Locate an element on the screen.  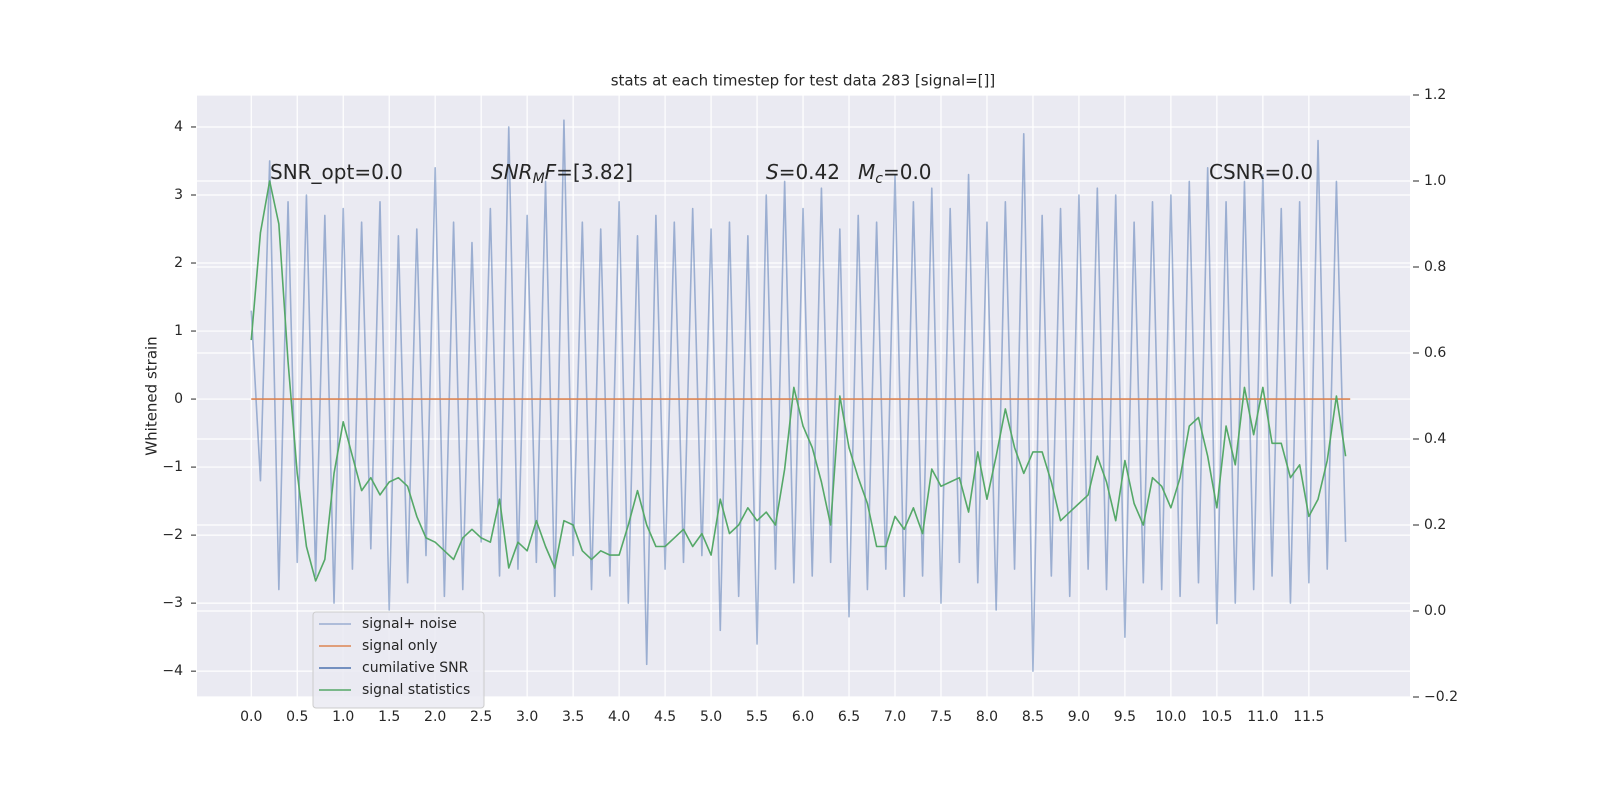
x-tick-label: 8.0 is located at coordinates (987, 717).